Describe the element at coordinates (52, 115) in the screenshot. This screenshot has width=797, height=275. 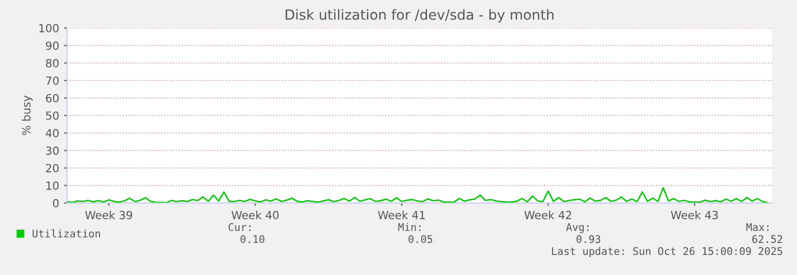
I see `y-tick-label: 50` at that location.